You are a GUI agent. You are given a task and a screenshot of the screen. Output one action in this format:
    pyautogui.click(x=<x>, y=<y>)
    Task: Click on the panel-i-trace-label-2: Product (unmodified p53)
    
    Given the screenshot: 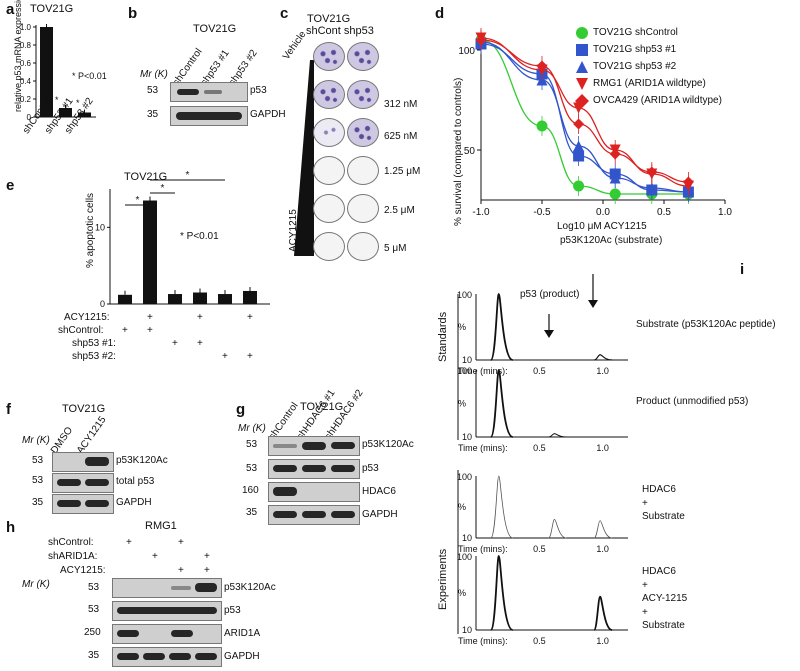 What is the action you would take?
    pyautogui.click(x=692, y=401)
    